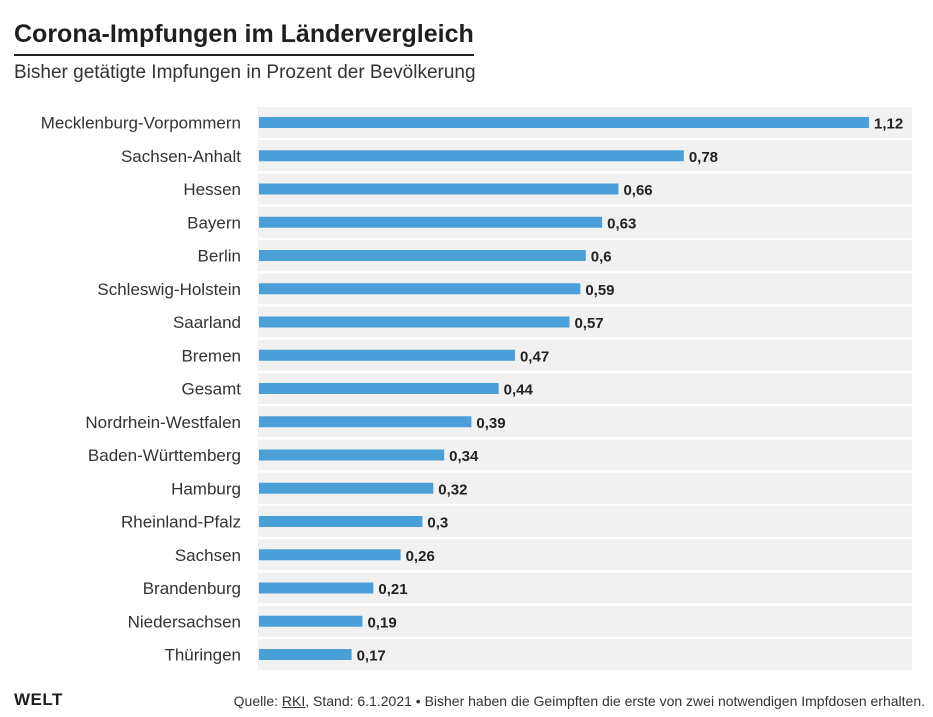 The image size is (933, 717). I want to click on category-label: Sachsen, so click(208, 555).